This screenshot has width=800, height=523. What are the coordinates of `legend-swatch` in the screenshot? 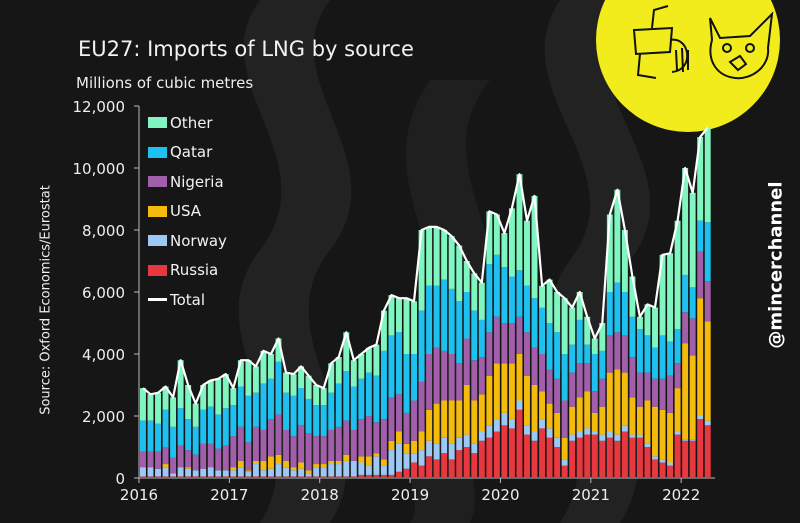 It's located at (157, 270).